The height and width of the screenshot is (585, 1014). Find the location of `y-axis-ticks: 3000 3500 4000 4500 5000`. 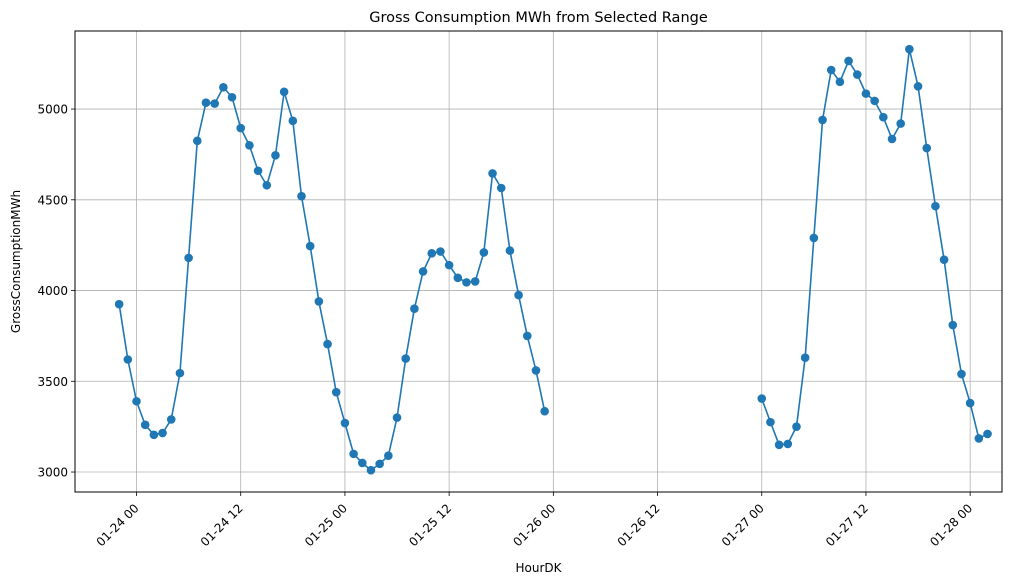

y-axis-ticks: 3000 3500 4000 4500 5000 is located at coordinates (56, 291).